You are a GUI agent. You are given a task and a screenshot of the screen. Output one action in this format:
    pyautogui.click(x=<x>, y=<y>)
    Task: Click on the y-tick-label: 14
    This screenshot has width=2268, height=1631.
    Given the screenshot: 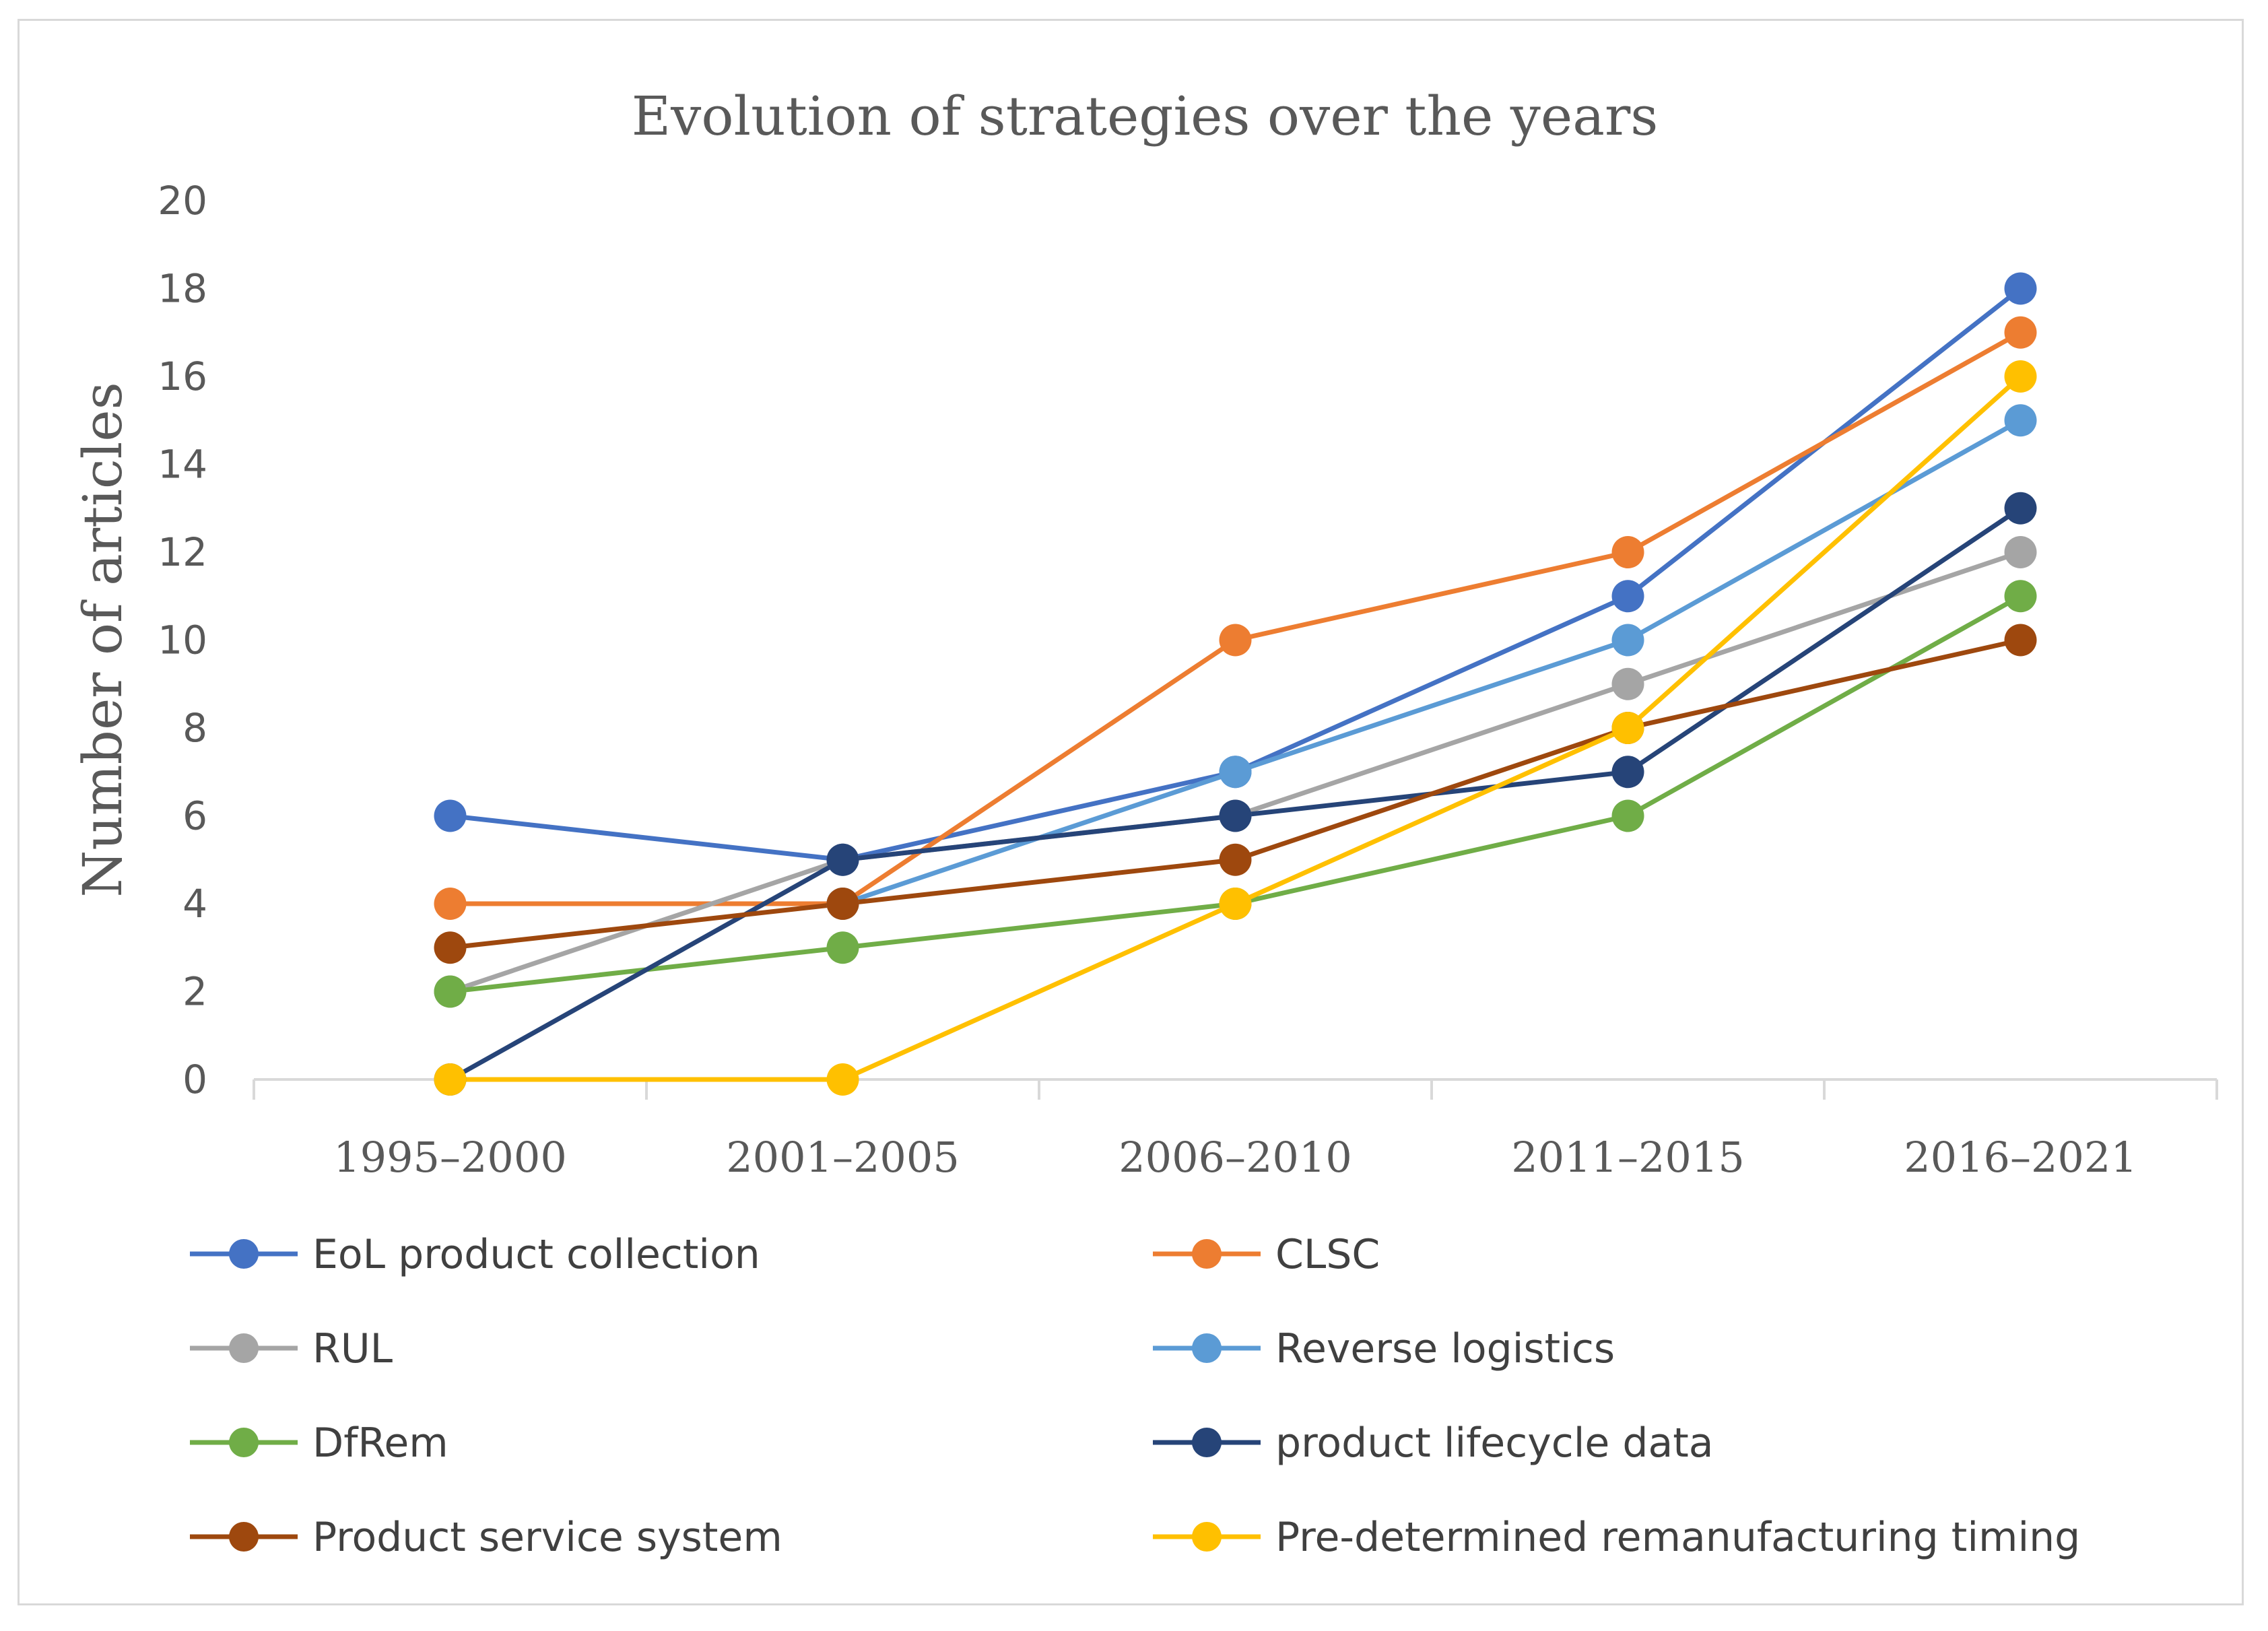 What is the action you would take?
    pyautogui.click(x=182, y=465)
    